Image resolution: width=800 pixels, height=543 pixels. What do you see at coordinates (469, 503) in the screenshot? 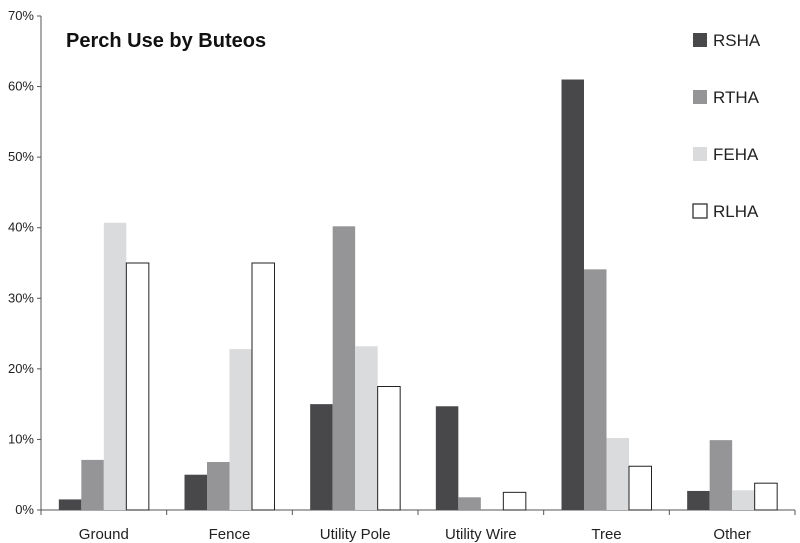
I see `bar-rtha-utility-wire` at bounding box center [469, 503].